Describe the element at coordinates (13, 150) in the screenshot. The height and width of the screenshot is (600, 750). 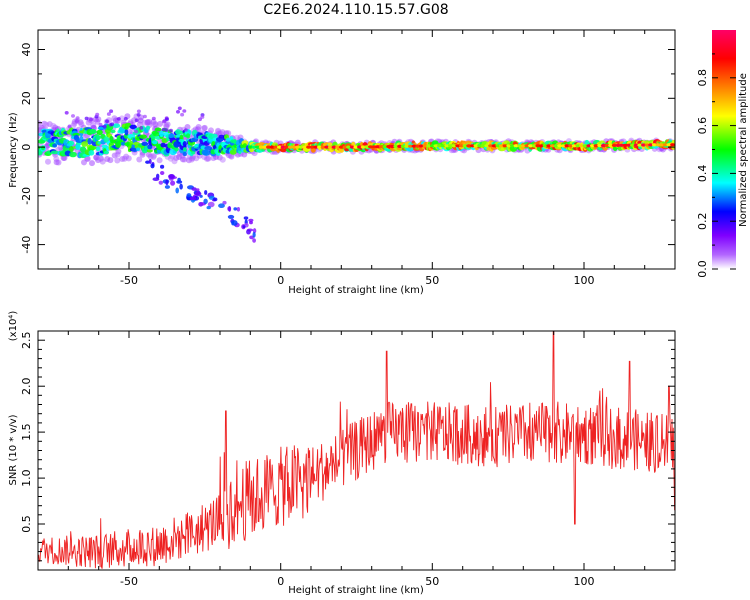
I see `spectrogram-ylabel: Frequency (Hz)` at that location.